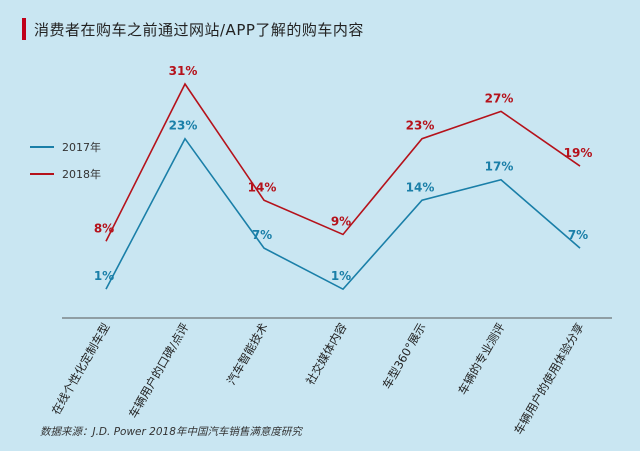 This screenshot has height=451, width=640. I want to click on data-label-2017-3: 1%, so click(341, 276).